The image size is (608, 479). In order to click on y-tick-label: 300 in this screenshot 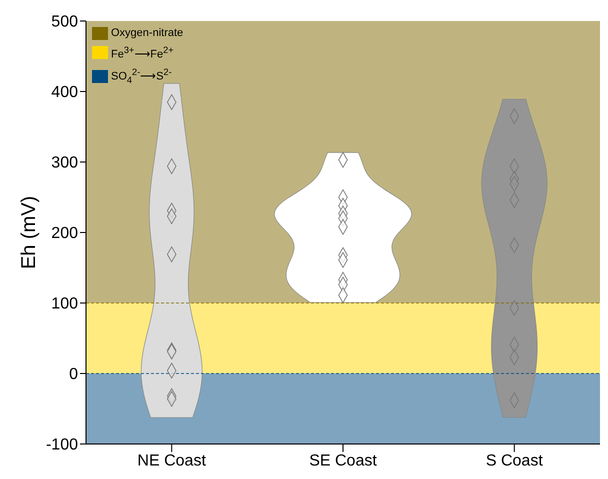, I will do `click(64, 163)`.